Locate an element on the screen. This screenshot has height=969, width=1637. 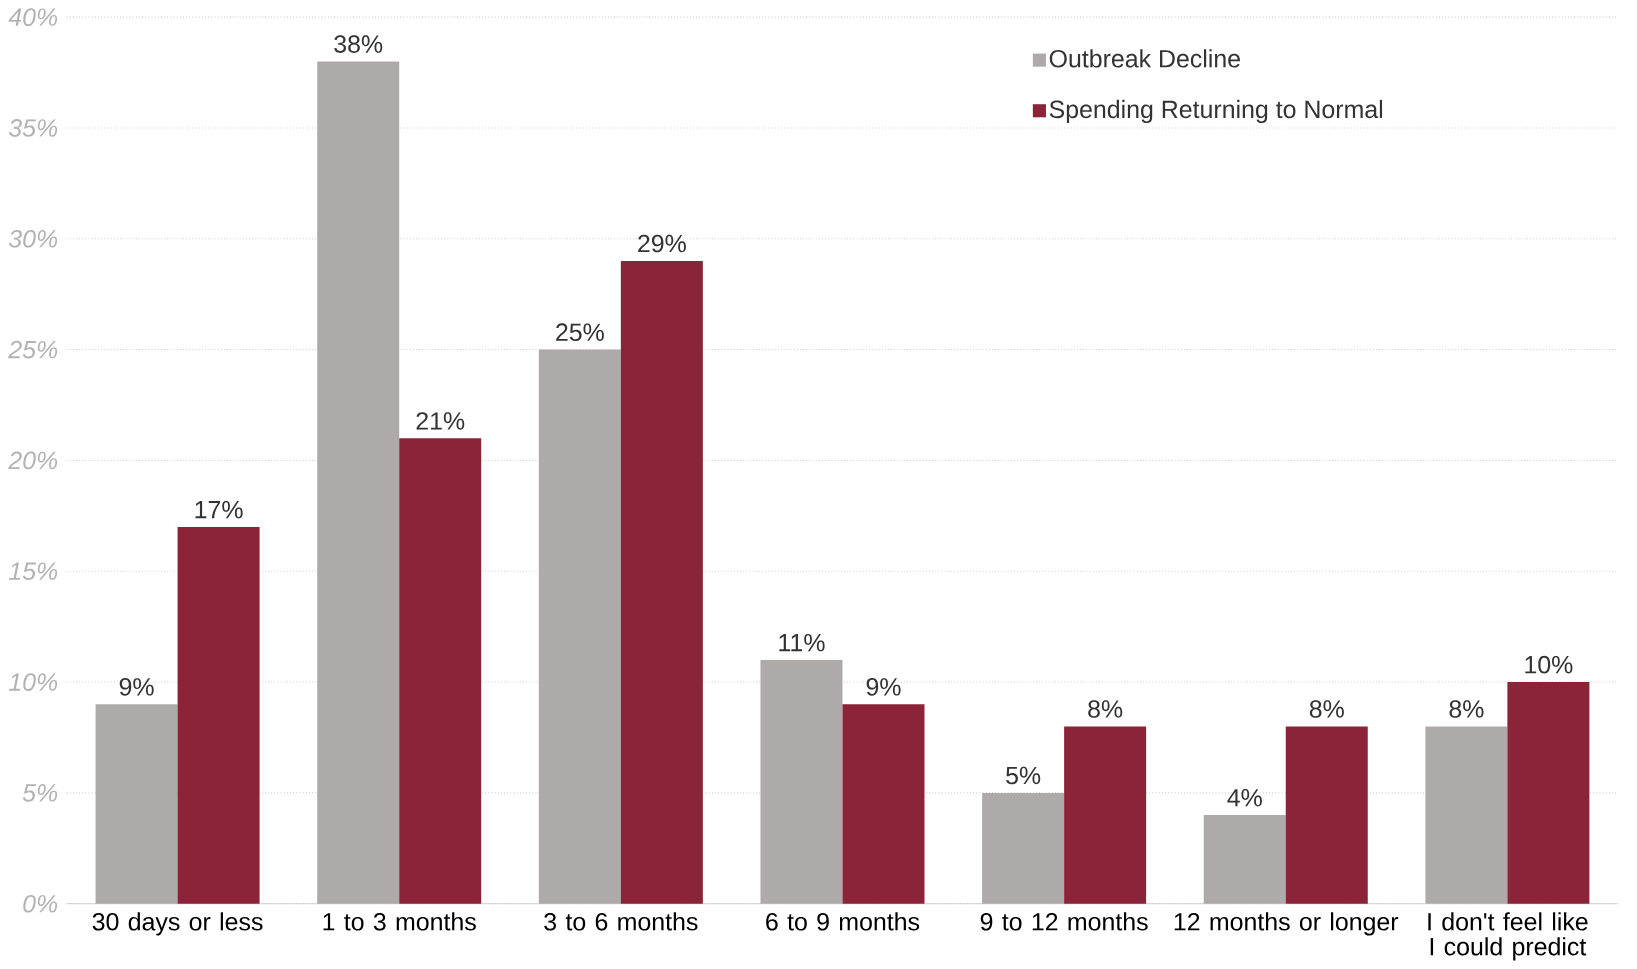
data-label: 25% is located at coordinates (580, 332).